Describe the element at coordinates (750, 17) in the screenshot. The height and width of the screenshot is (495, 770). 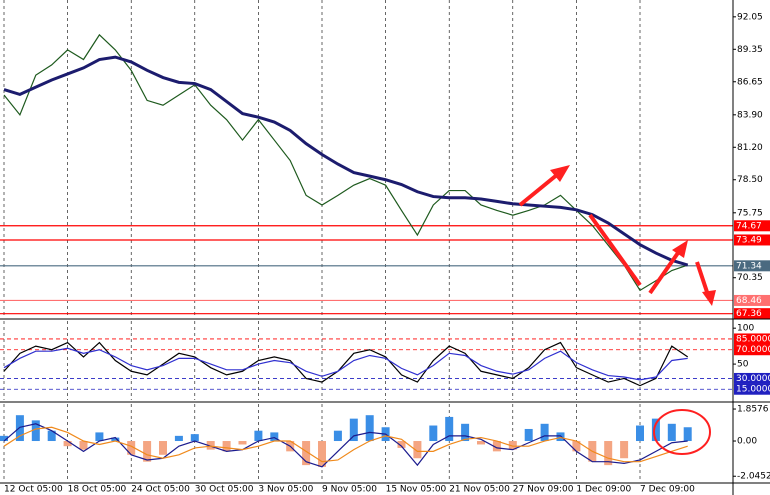
I see `y-tick-label: 92.05` at that location.